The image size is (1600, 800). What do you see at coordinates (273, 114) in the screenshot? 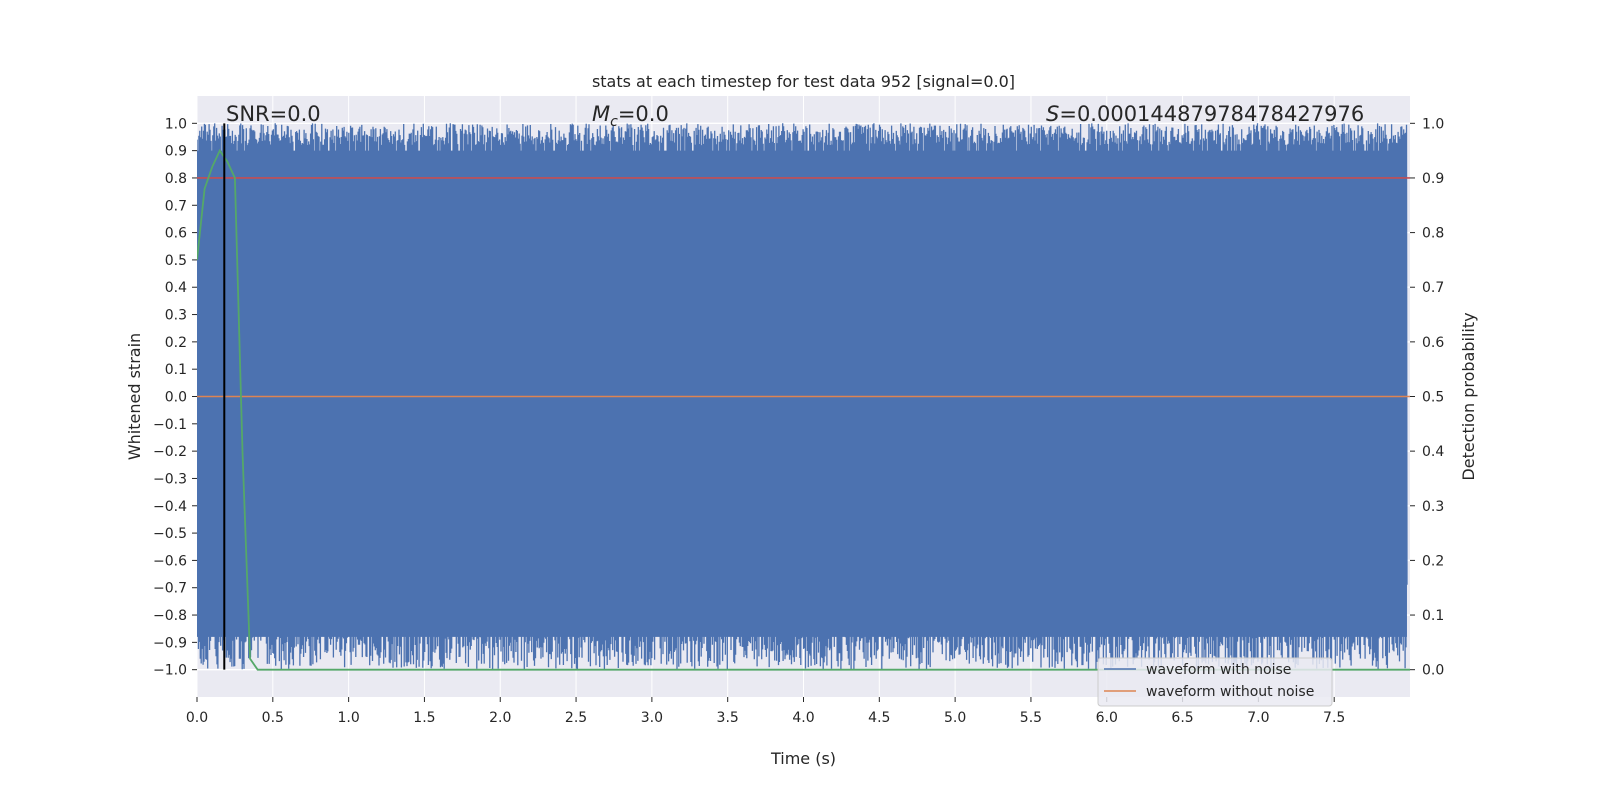
I see `snr-annotation: SNR=0.0` at bounding box center [273, 114].